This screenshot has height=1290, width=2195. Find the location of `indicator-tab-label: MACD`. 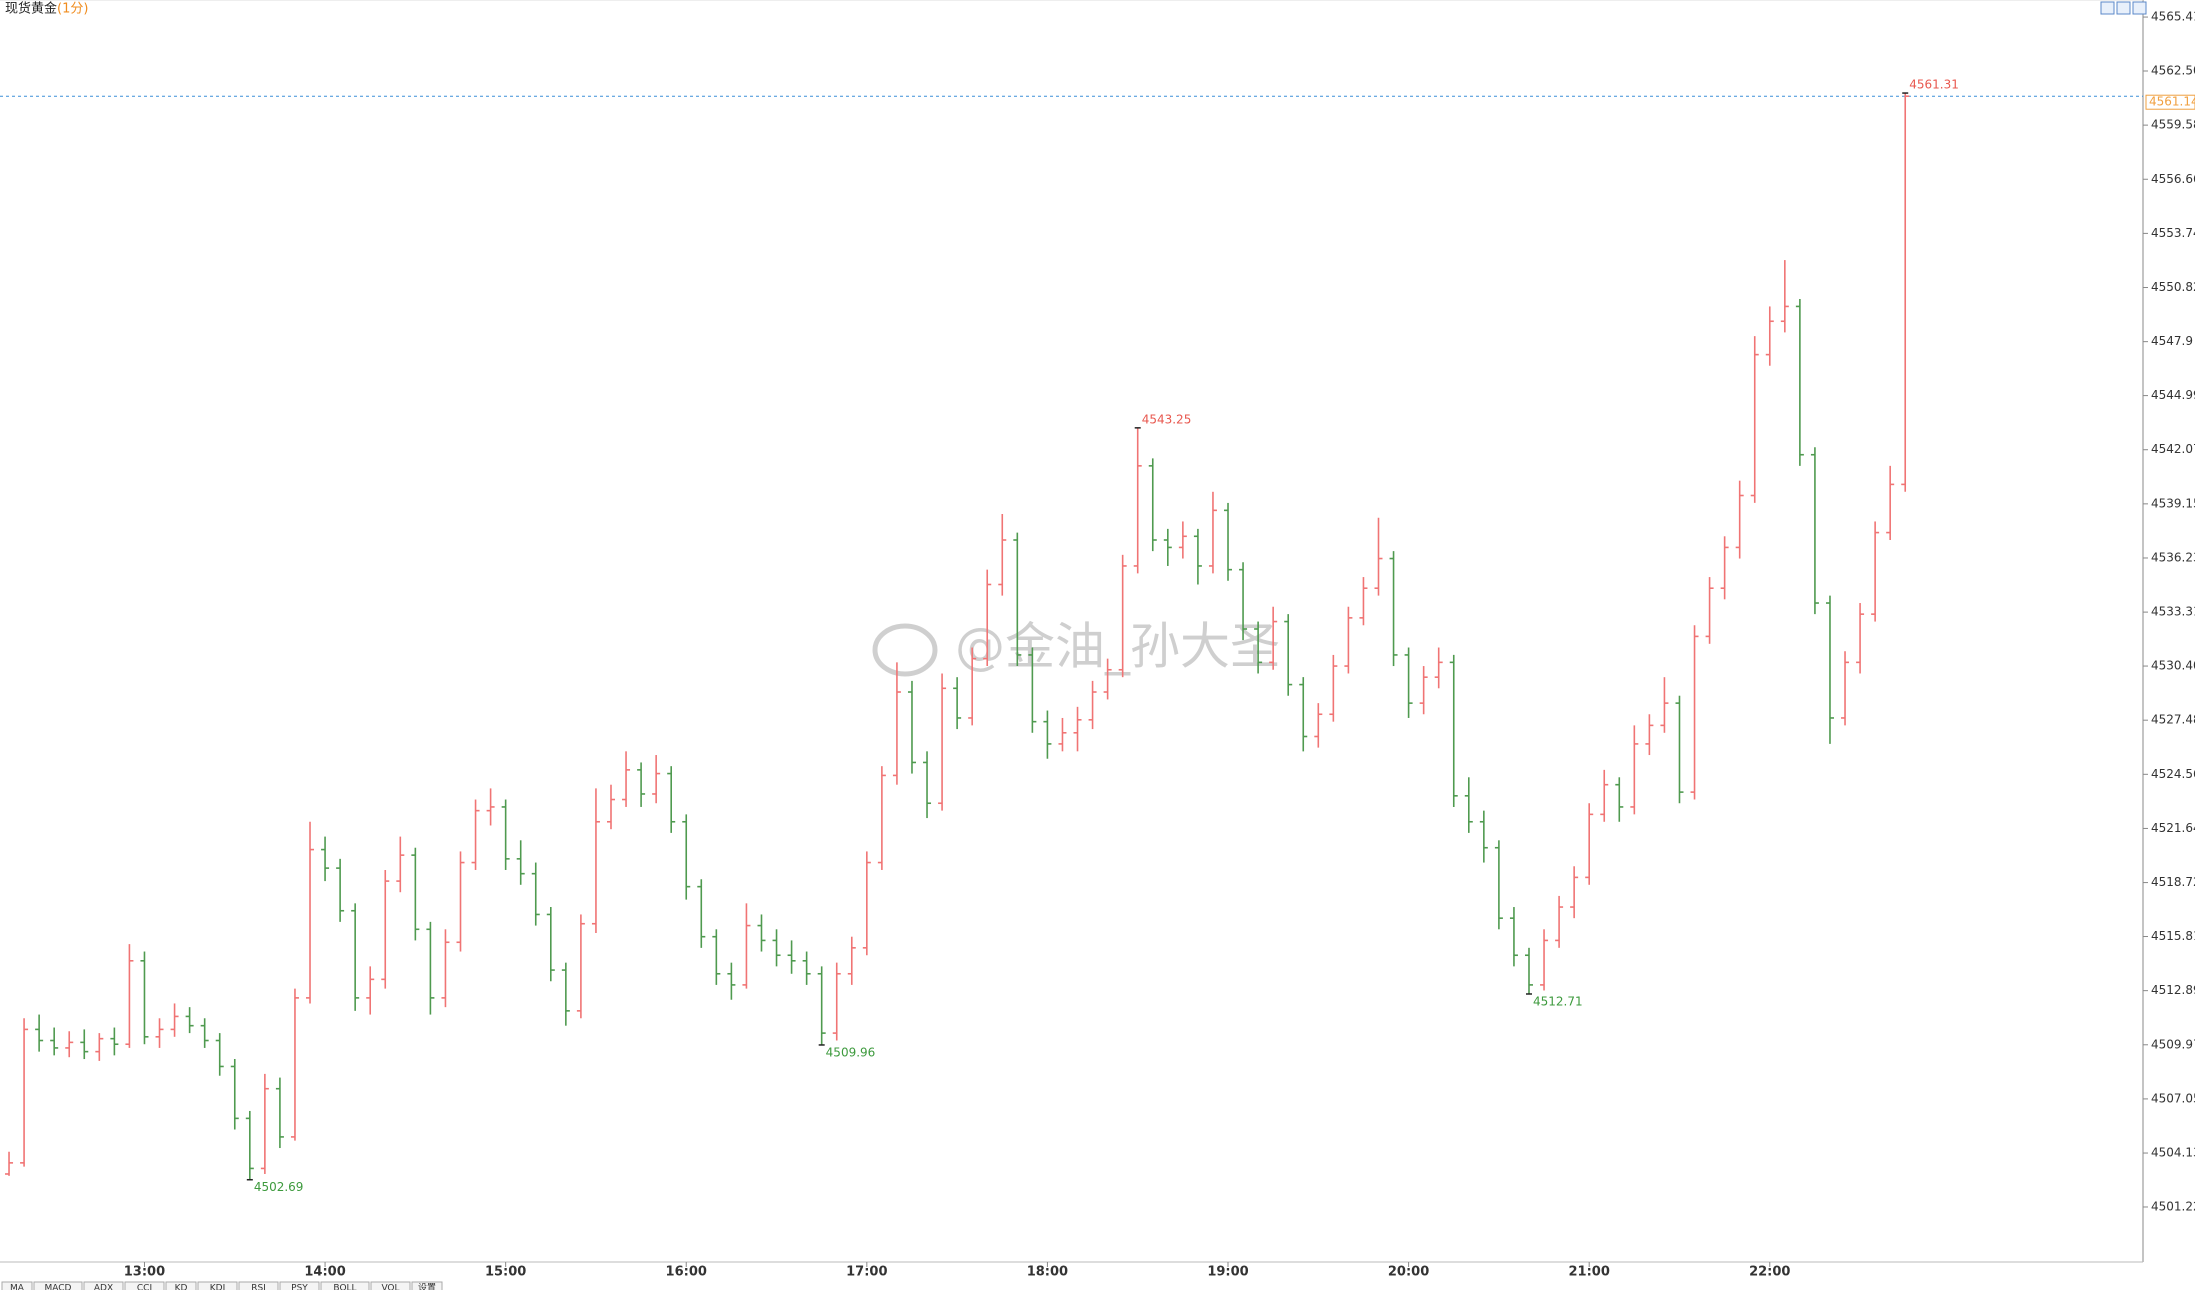

indicator-tab-label: MACD is located at coordinates (58, 1287).